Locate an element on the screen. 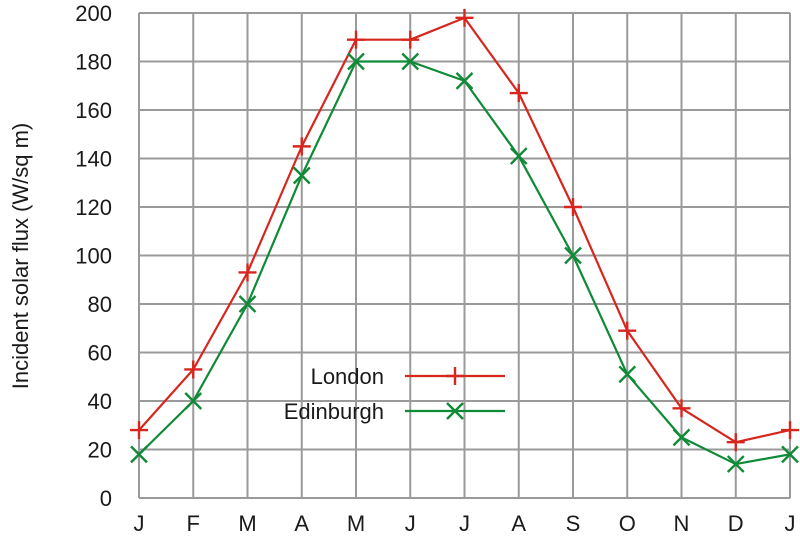 This screenshot has width=800, height=541. legend-item-edinburgh: Edinburgh is located at coordinates (394, 411).